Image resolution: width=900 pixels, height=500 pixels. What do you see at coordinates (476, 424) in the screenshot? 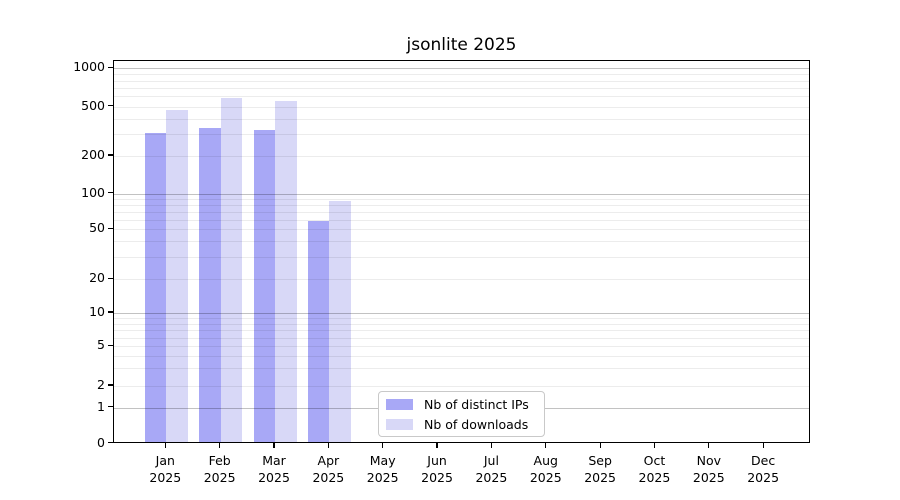
I see `legend-label-downloads: Nb of downloads` at bounding box center [476, 424].